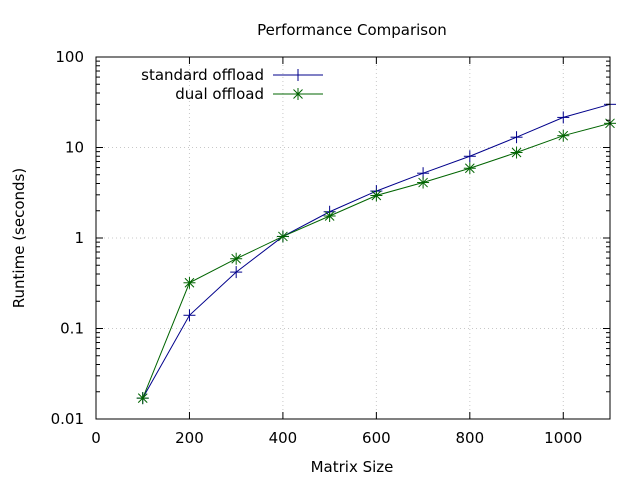 This screenshot has height=480, width=640. I want to click on x-tick-label: 600, so click(376, 438).